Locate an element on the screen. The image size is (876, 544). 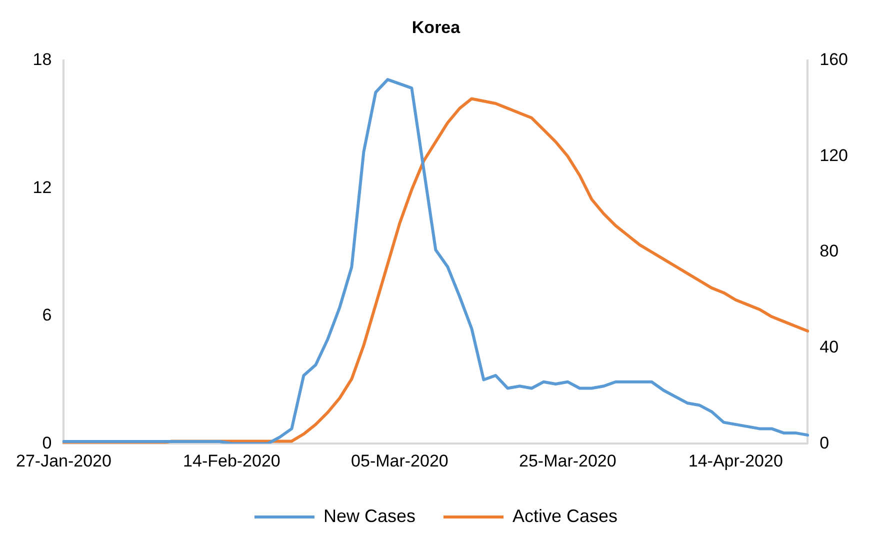
x-tick-label: 14-Apr-2020 is located at coordinates (735, 460).